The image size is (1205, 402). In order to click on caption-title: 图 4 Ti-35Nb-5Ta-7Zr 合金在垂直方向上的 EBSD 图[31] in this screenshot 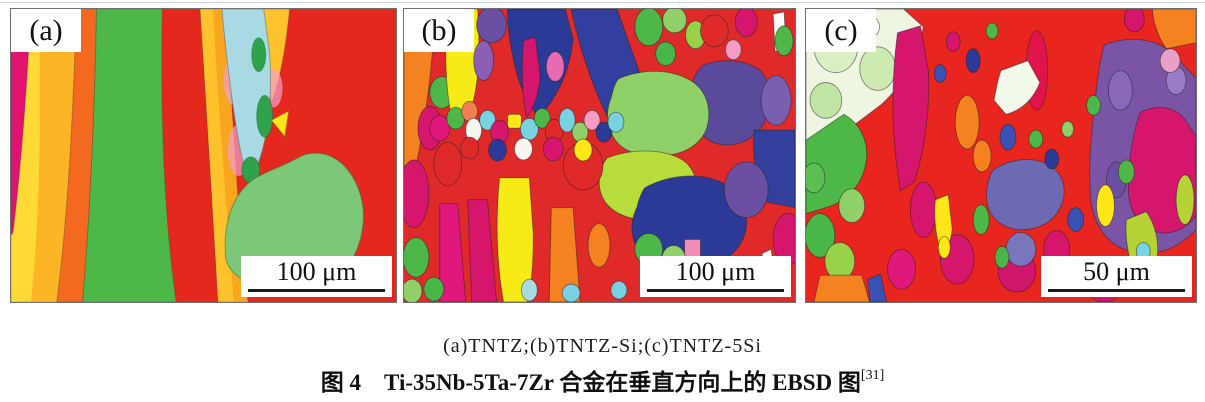, I will do `click(602, 380)`.